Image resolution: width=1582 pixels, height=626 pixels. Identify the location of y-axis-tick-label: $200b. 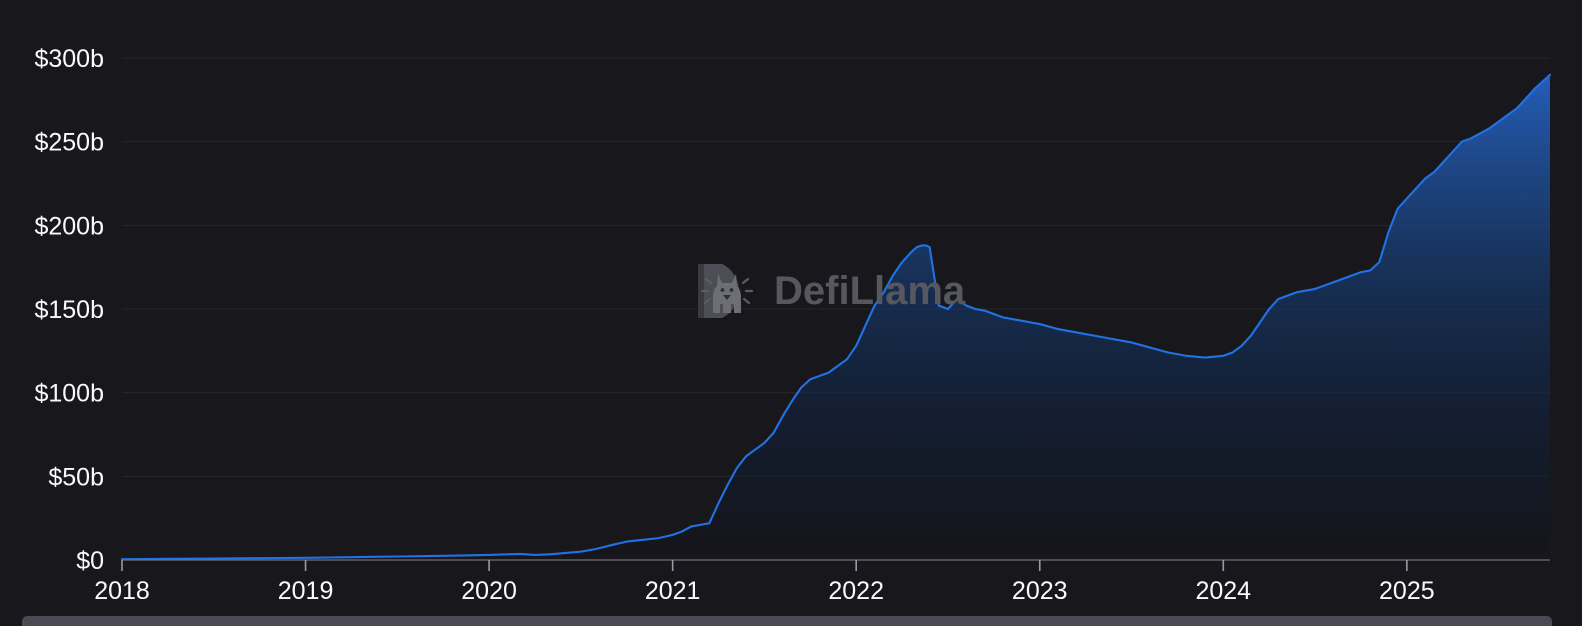
(69, 226).